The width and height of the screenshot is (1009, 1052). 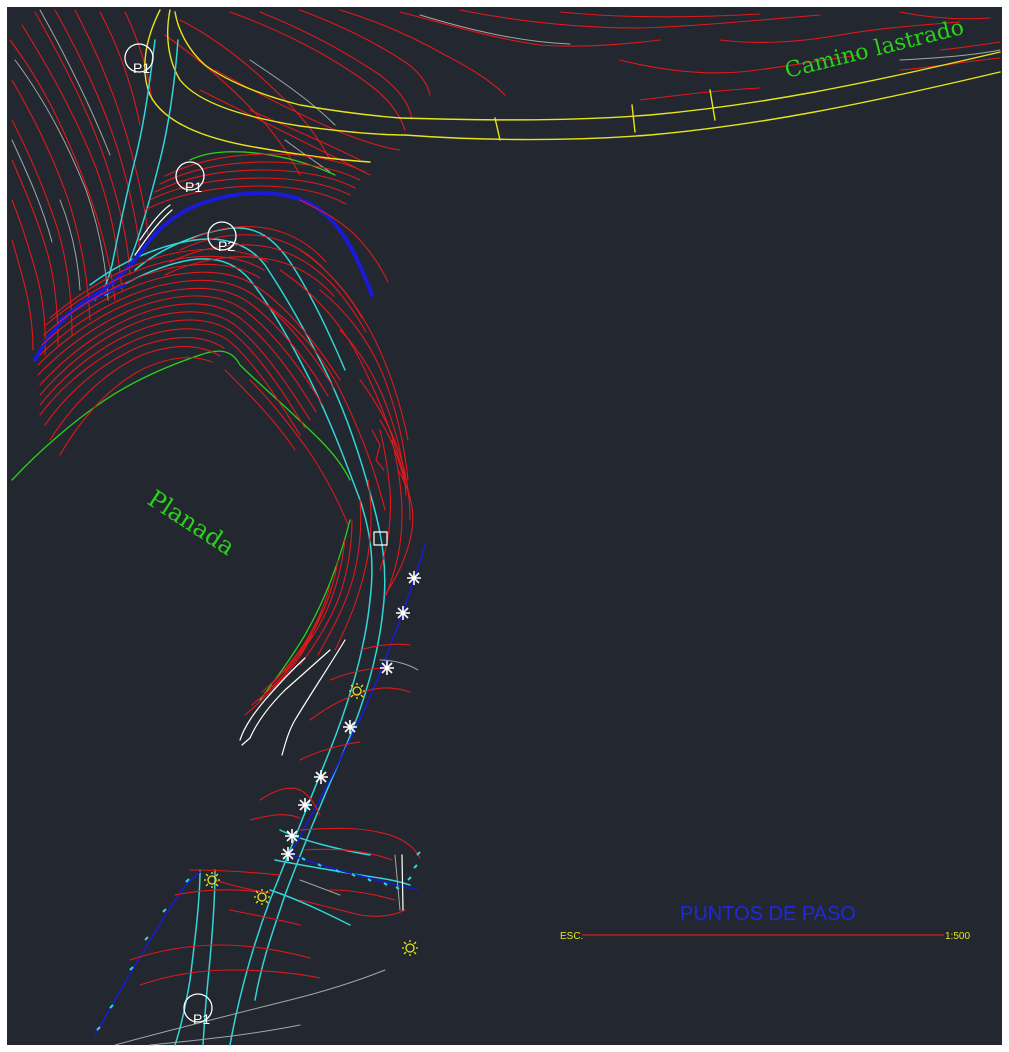 What do you see at coordinates (319, 482) in the screenshot?
I see `contour-lines-slope` at bounding box center [319, 482].